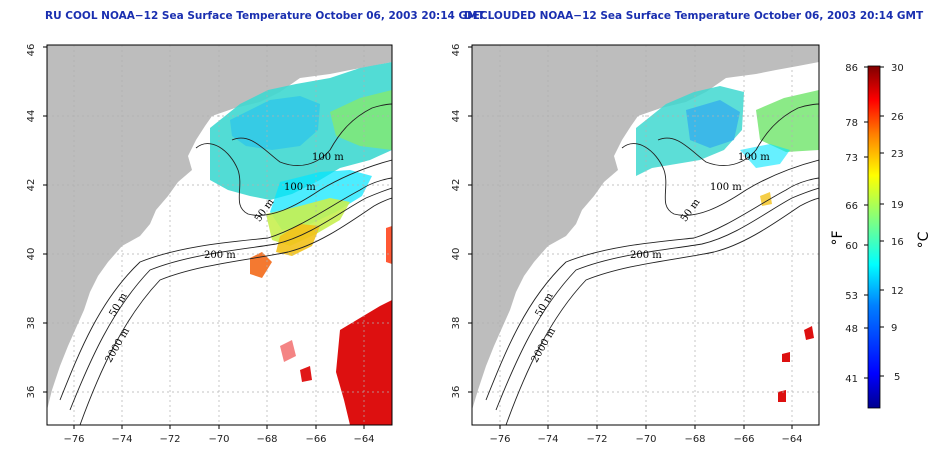 The image size is (950, 475). I want to click on left-y-tick-label: 40, so click(31, 254).